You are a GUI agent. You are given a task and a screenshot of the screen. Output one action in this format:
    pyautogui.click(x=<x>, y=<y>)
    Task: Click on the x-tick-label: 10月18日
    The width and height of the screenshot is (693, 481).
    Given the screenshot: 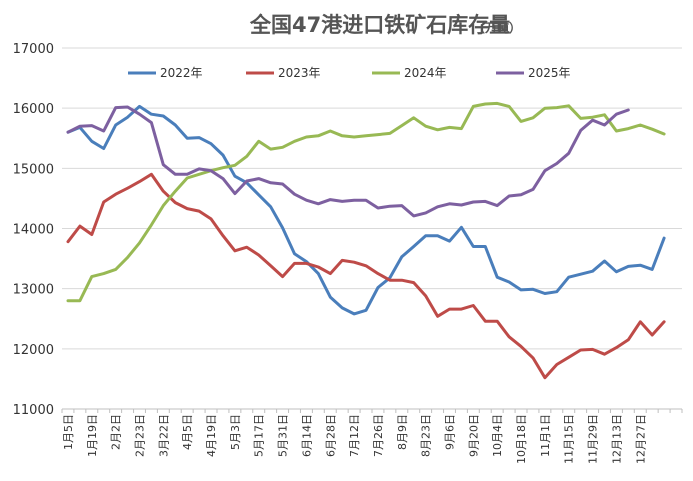 What is the action you would take?
    pyautogui.click(x=521, y=439)
    